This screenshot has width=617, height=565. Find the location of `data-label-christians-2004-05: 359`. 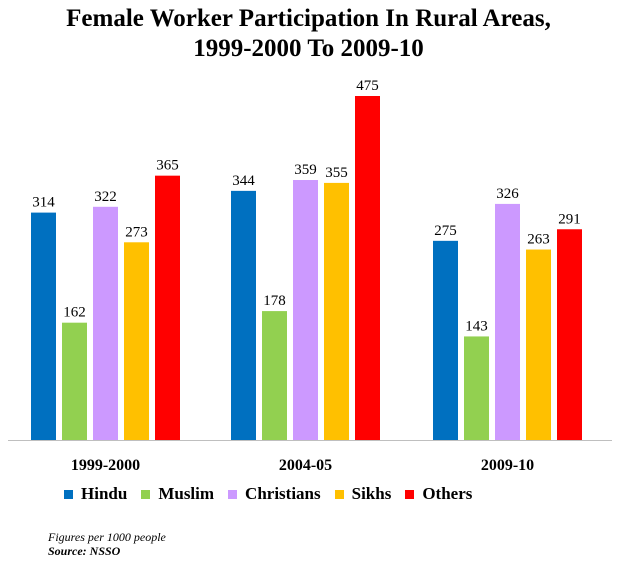

data-label-christians-2004-05: 359 is located at coordinates (305, 170).